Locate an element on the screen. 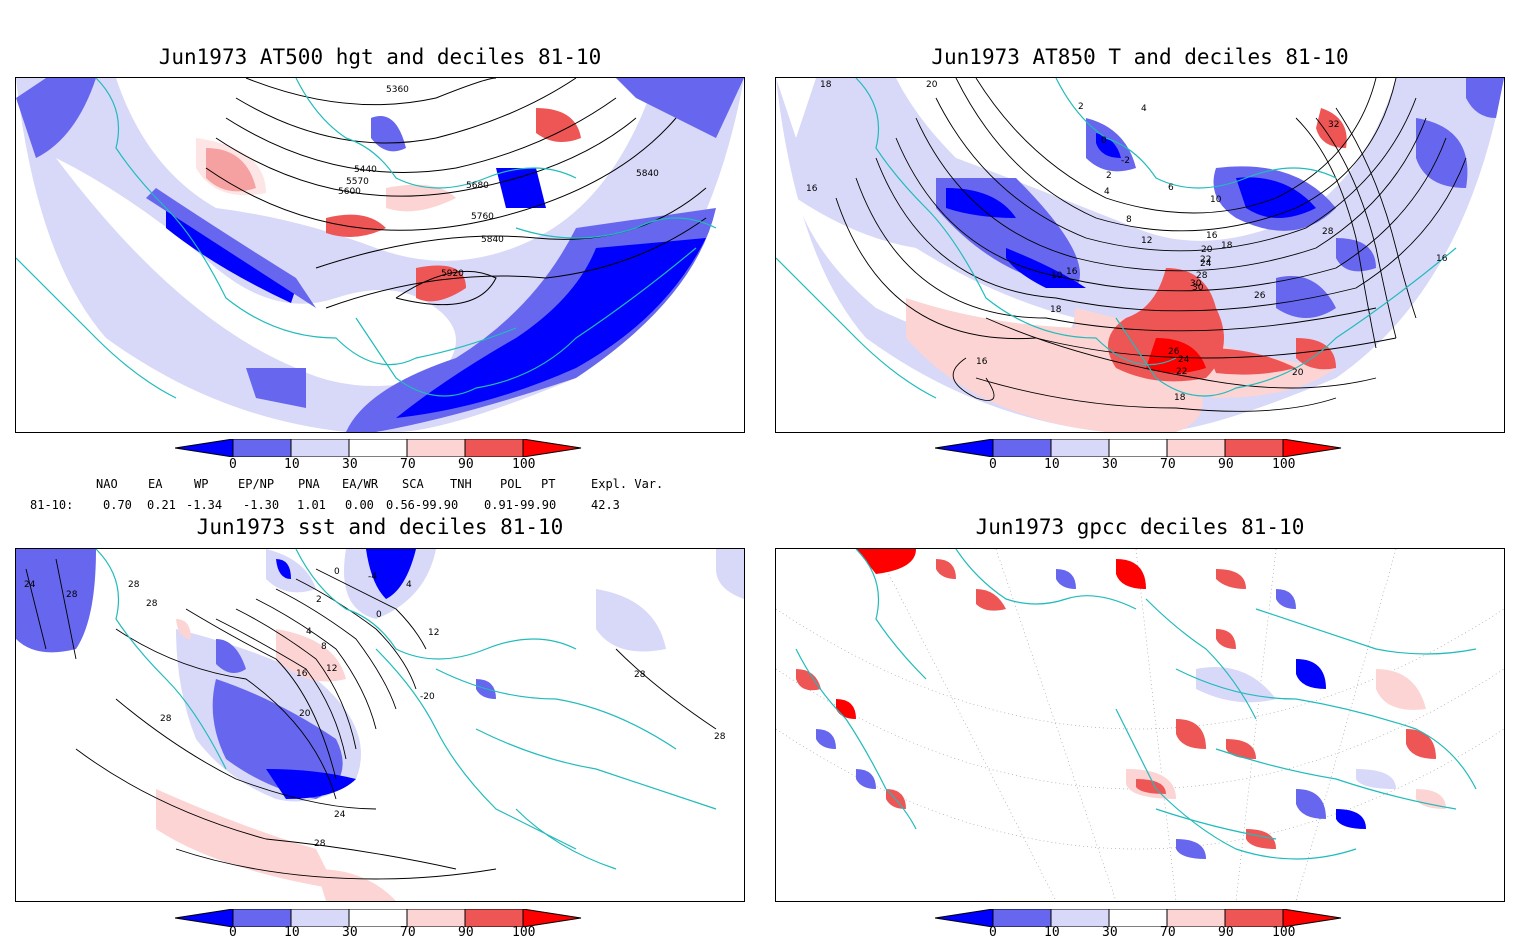 This screenshot has width=1520, height=940. index-header: PT is located at coordinates (548, 484).